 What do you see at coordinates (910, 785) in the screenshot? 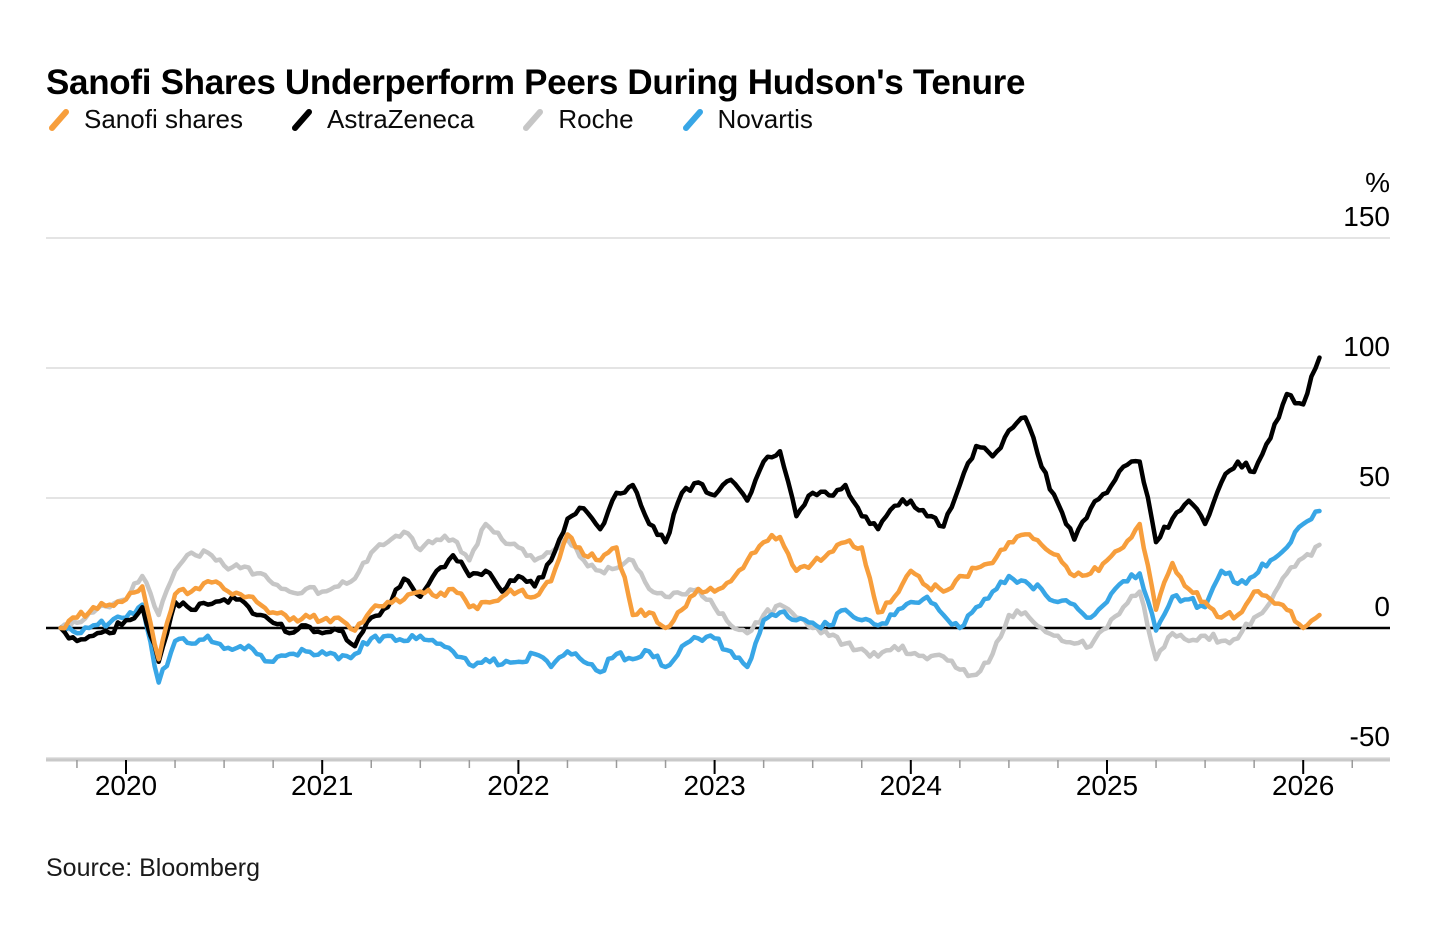
I see `x-axis-tick-label: 2024` at bounding box center [910, 785].